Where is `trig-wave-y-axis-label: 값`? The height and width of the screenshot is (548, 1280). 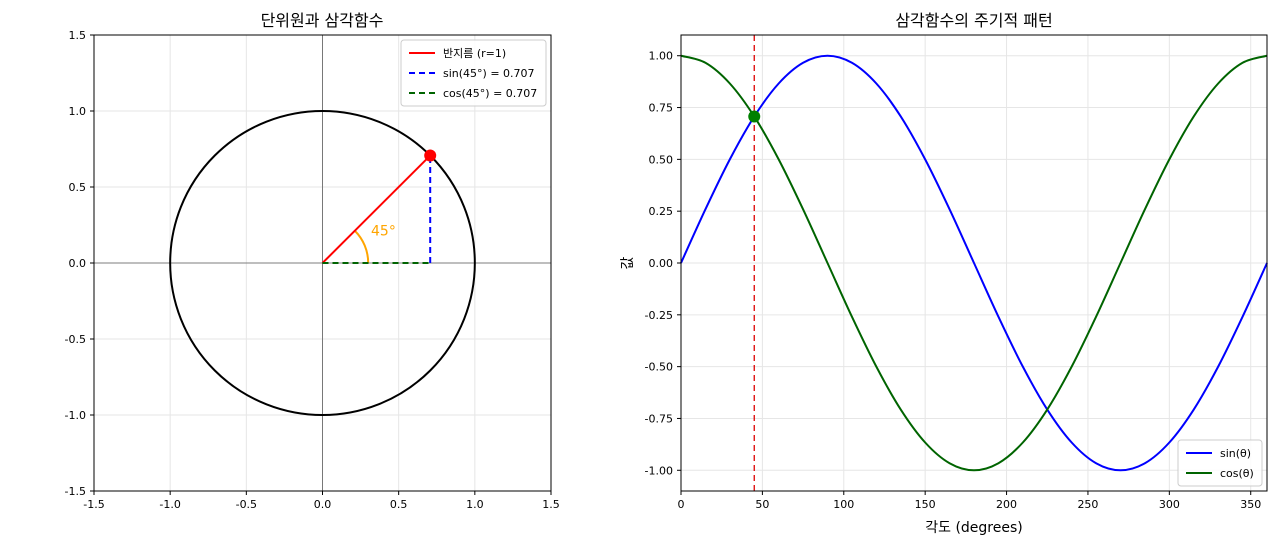
trig-wave-y-axis-label: 값 is located at coordinates (628, 262).